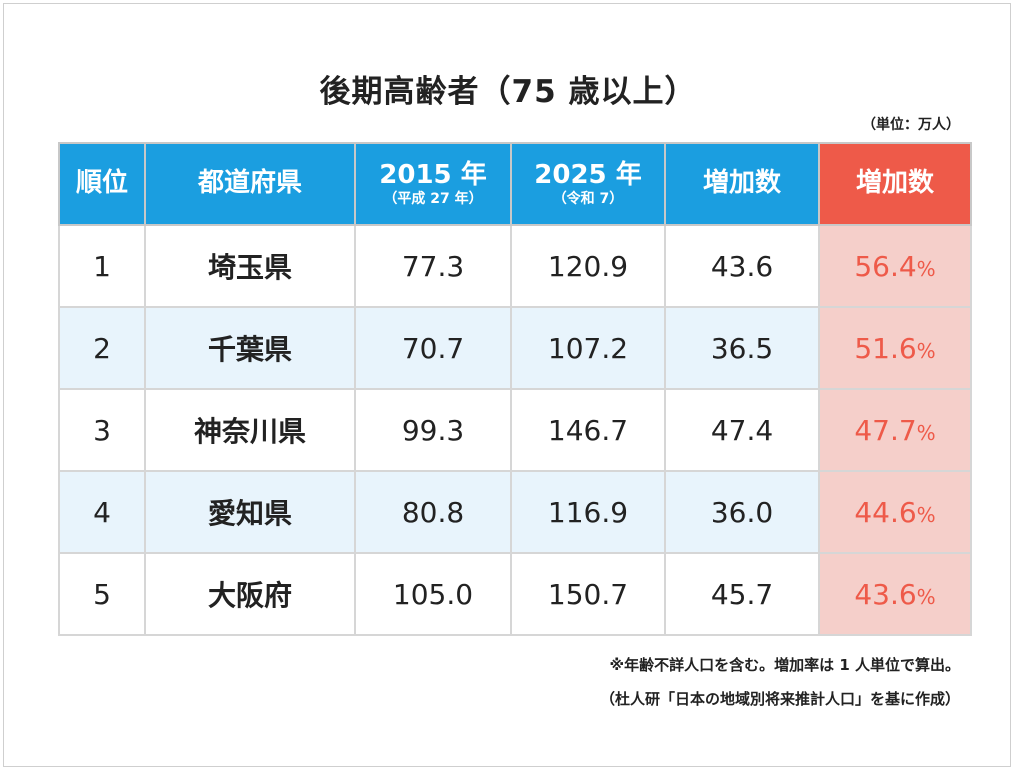 Image resolution: width=1016 pixels, height=772 pixels. I want to click on unit-label: （単位：万人）, so click(911, 125).